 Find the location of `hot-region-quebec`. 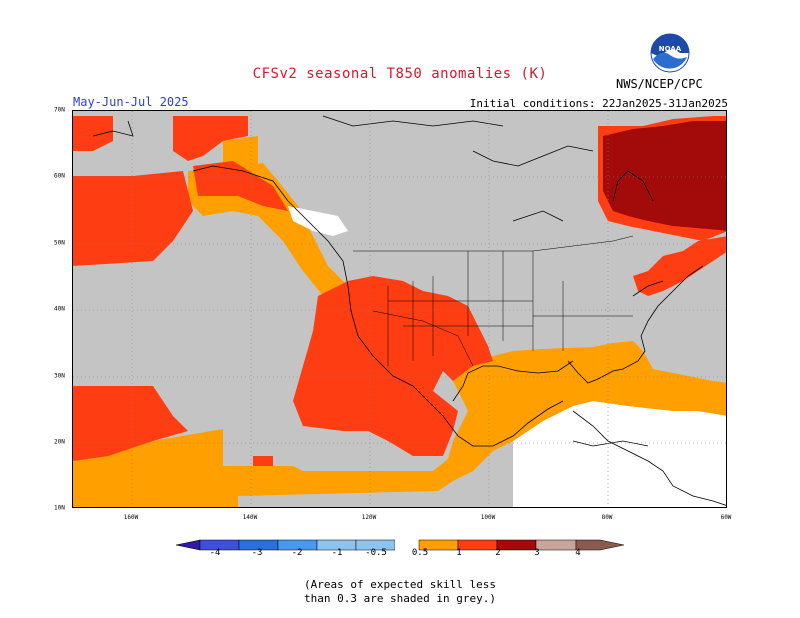

hot-region-quebec is located at coordinates (664, 176).